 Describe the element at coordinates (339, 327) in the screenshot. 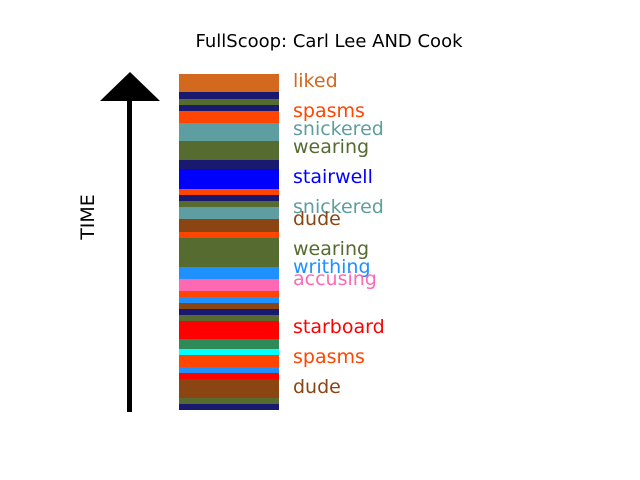

I see `word-label: starboard` at that location.